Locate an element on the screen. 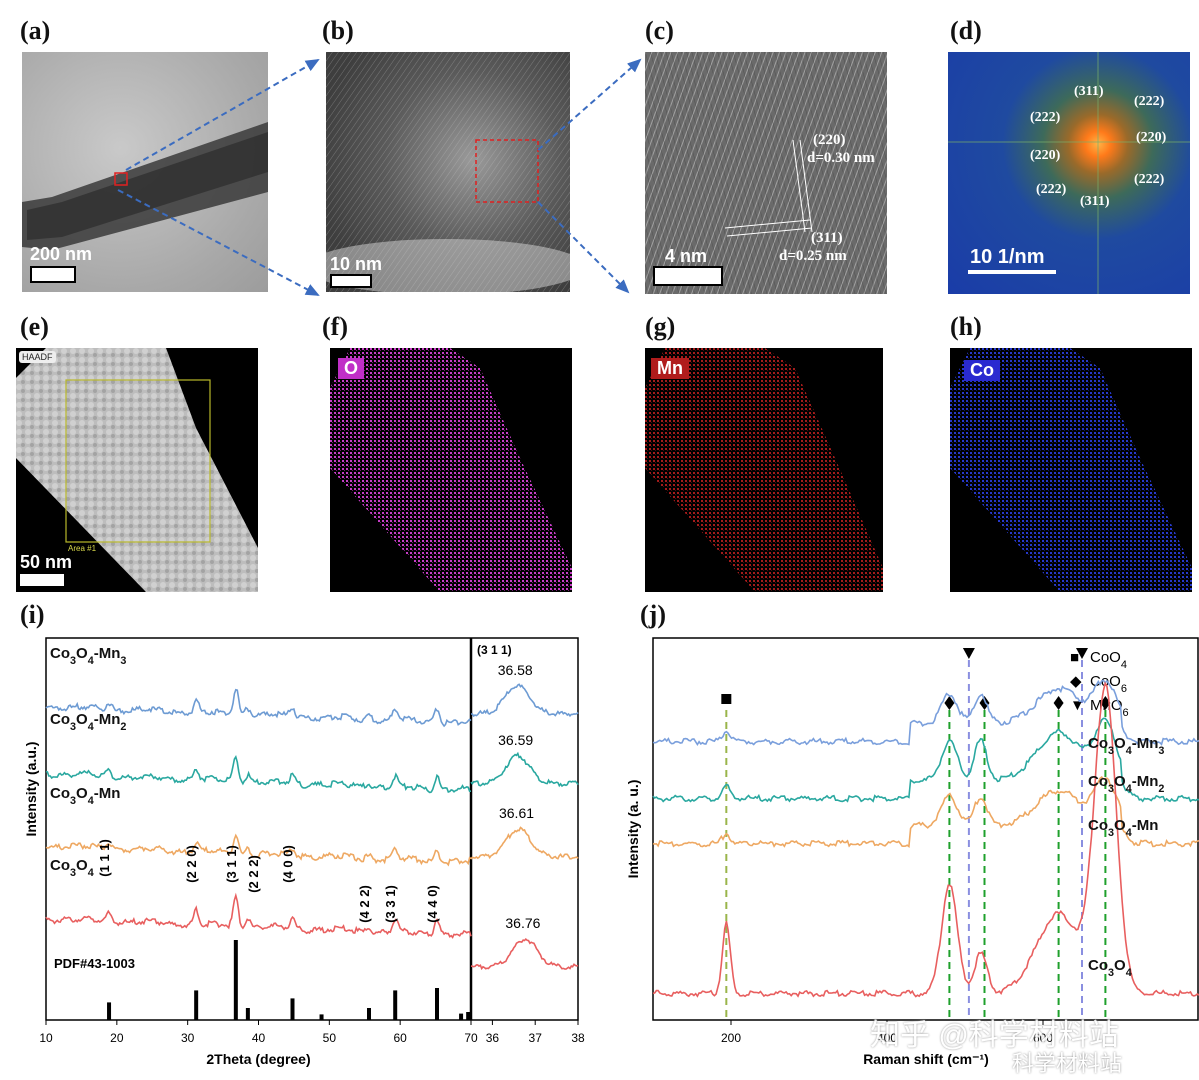  xrd-series-label: Co3O4 is located at coordinates (72, 868).